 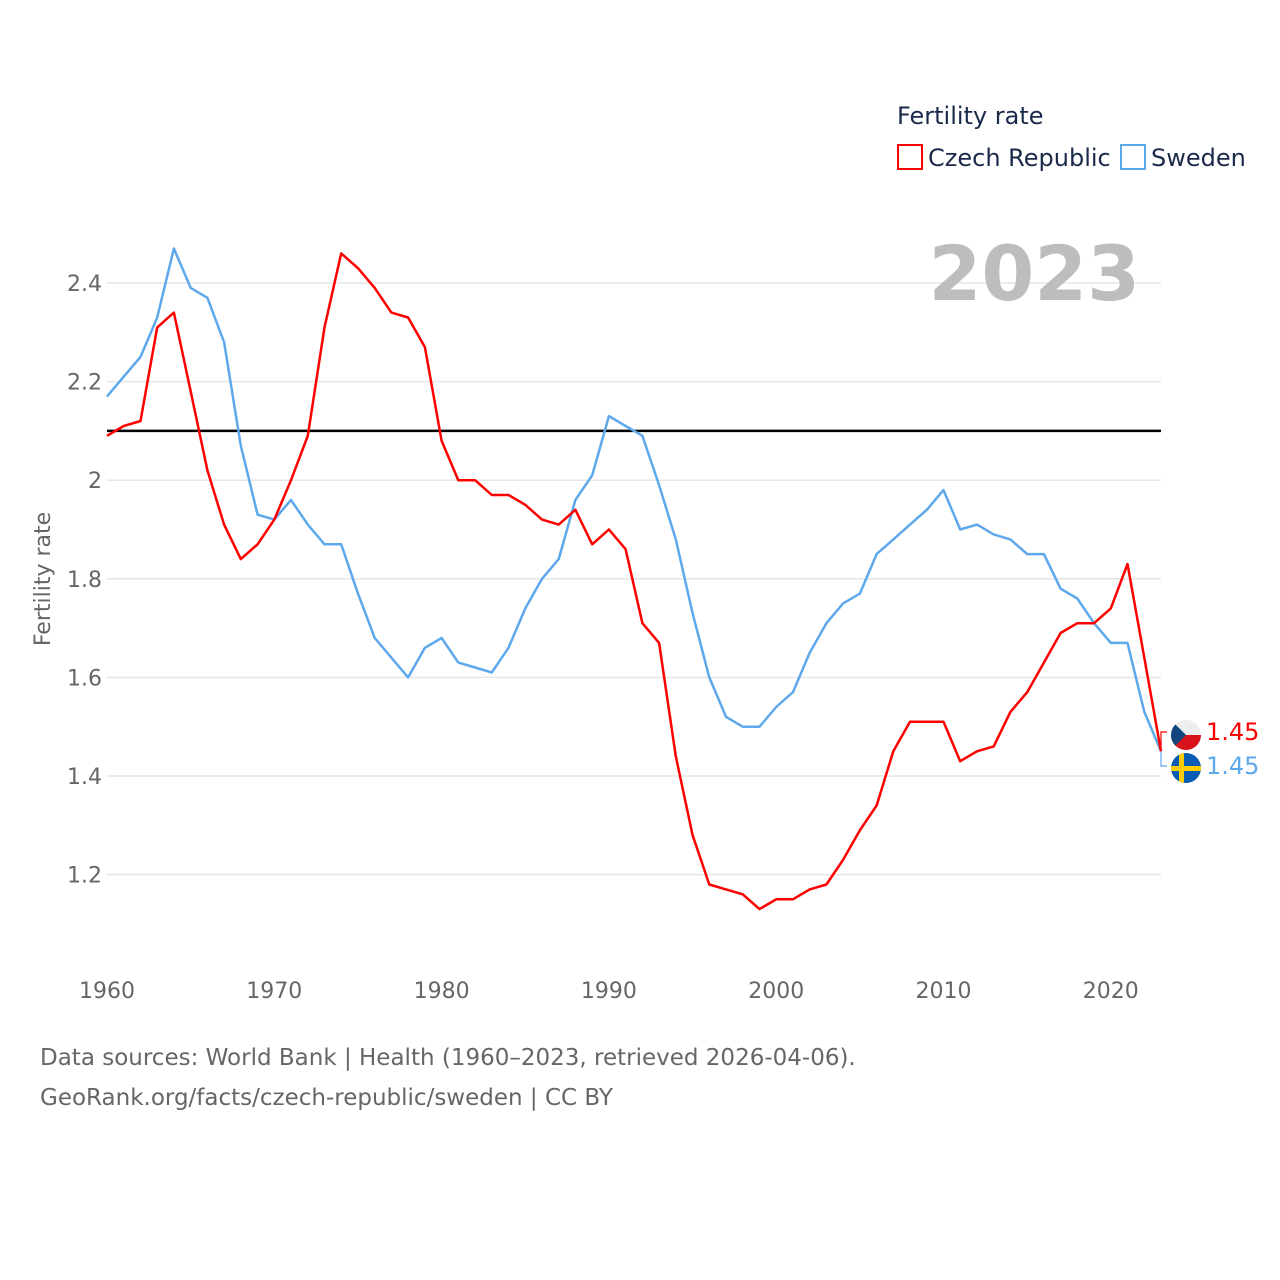 What do you see at coordinates (84, 383) in the screenshot?
I see `y-tick-label: 2.2` at bounding box center [84, 383].